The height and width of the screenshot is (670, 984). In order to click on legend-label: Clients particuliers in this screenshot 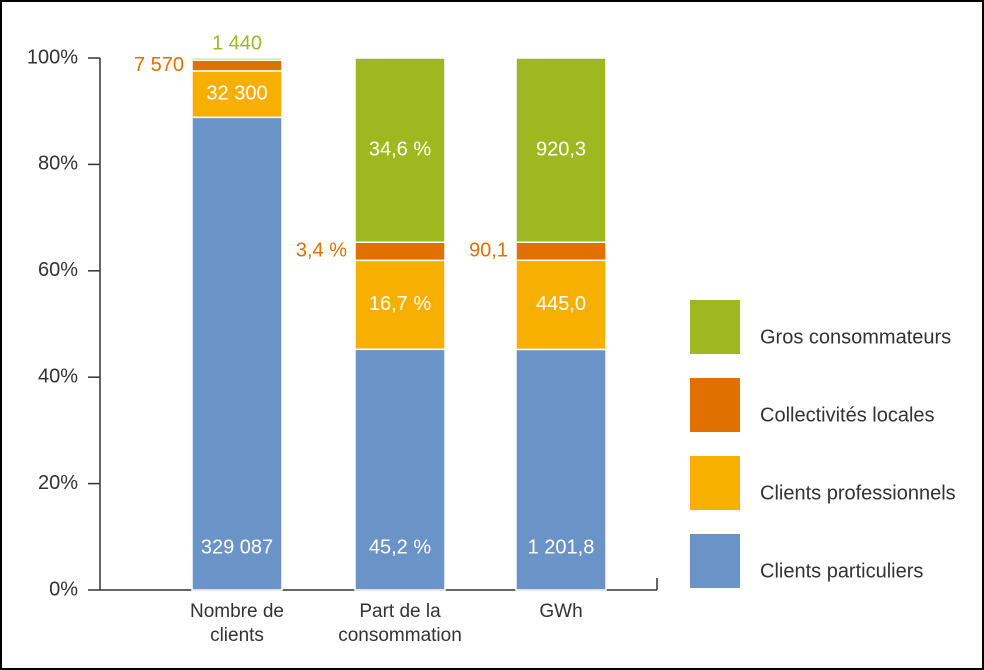, I will do `click(841, 571)`.